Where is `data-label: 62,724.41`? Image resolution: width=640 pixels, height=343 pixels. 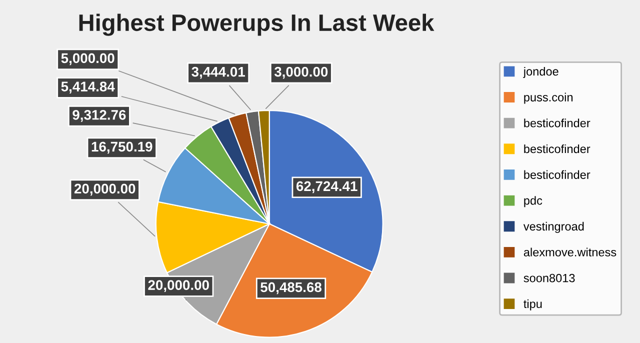
data-label: 62,724.41 is located at coordinates (327, 187).